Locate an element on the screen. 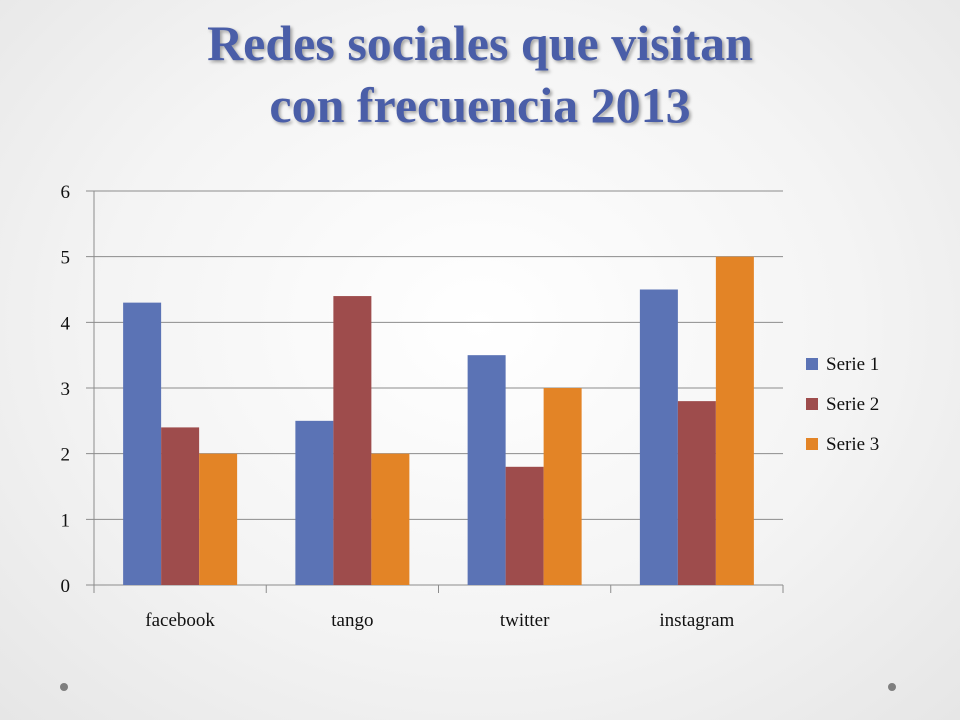  y-tick-label: 0 is located at coordinates (66, 586).